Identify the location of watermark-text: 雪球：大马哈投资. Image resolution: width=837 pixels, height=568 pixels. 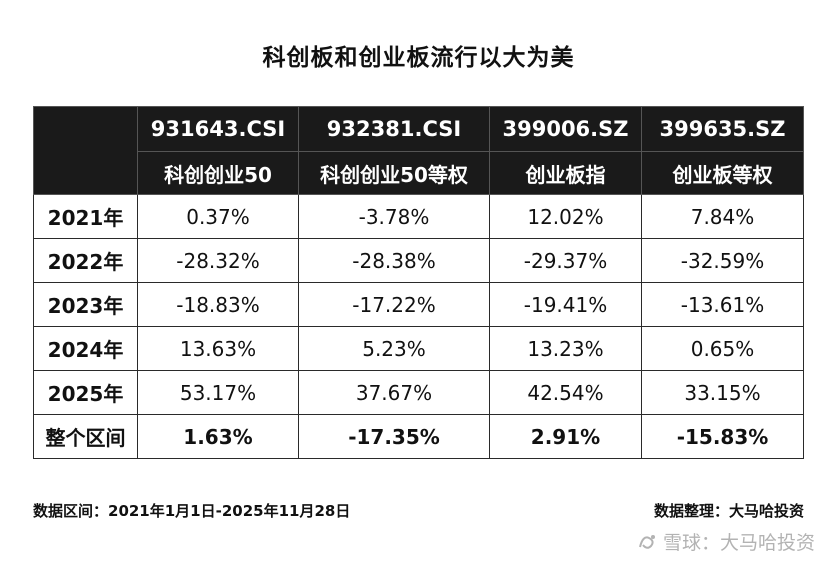
(738, 543).